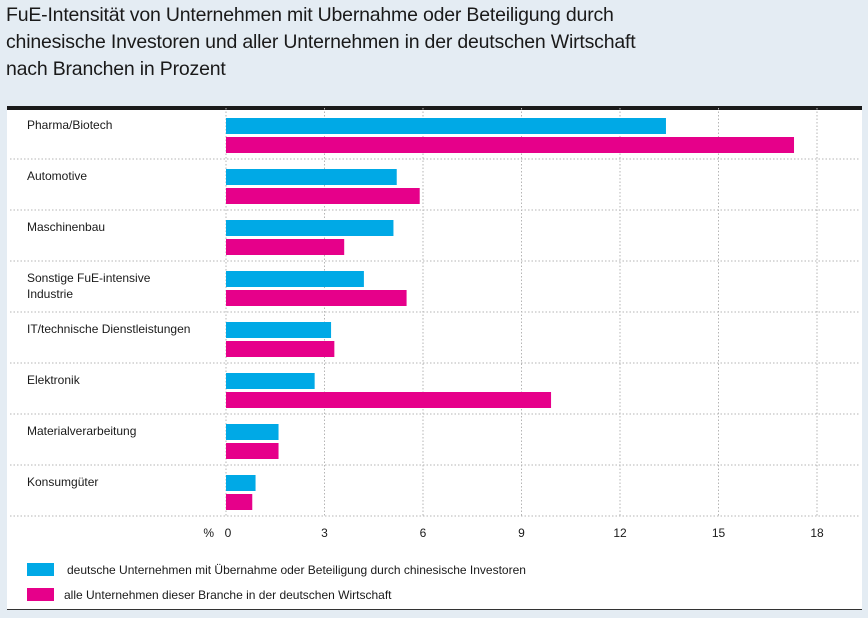 The width and height of the screenshot is (868, 618). What do you see at coordinates (108, 329) in the screenshot?
I see `category-label: IT/technische Dienstleistungen` at bounding box center [108, 329].